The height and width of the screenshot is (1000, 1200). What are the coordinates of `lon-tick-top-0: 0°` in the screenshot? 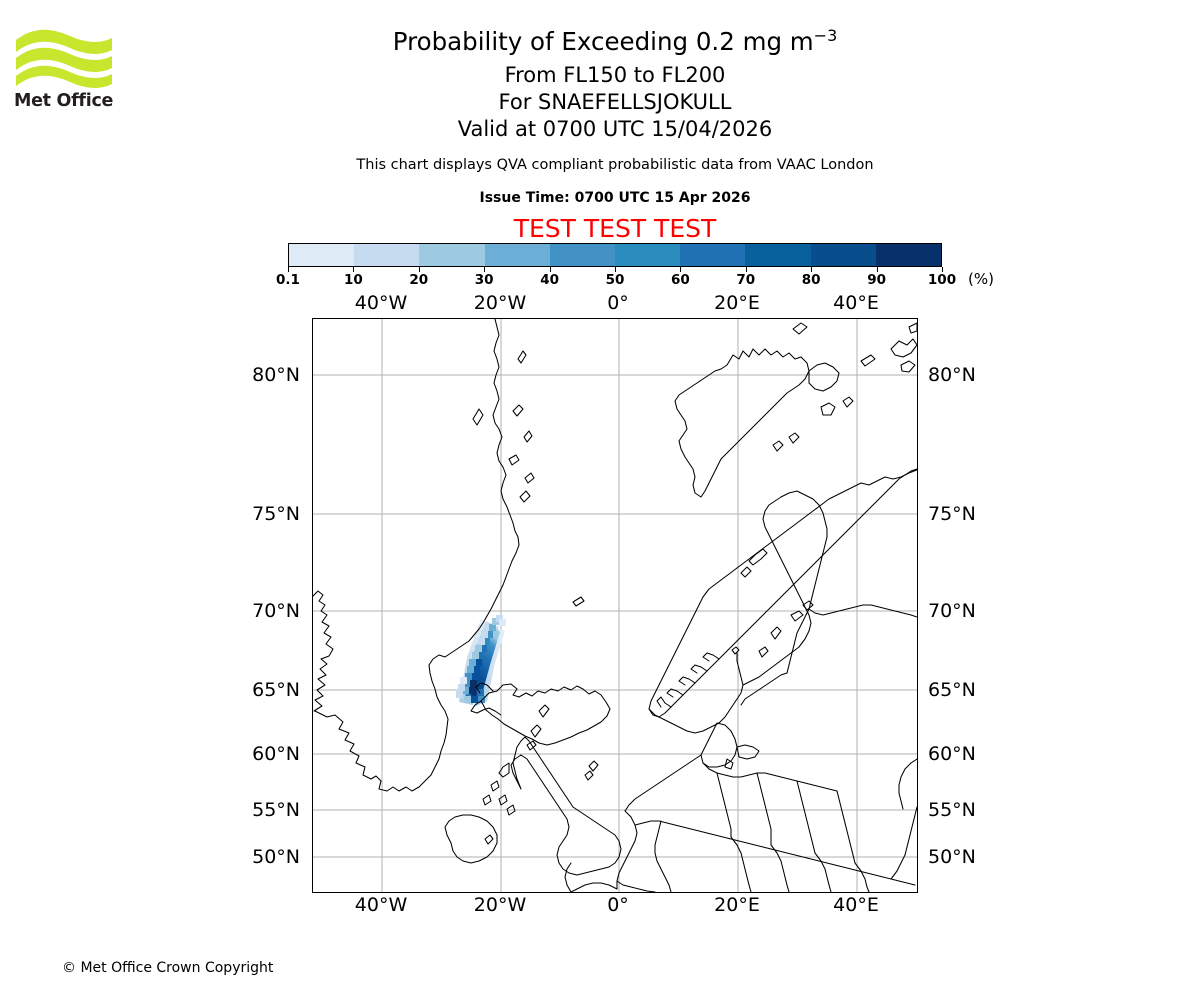 It's located at (618, 303).